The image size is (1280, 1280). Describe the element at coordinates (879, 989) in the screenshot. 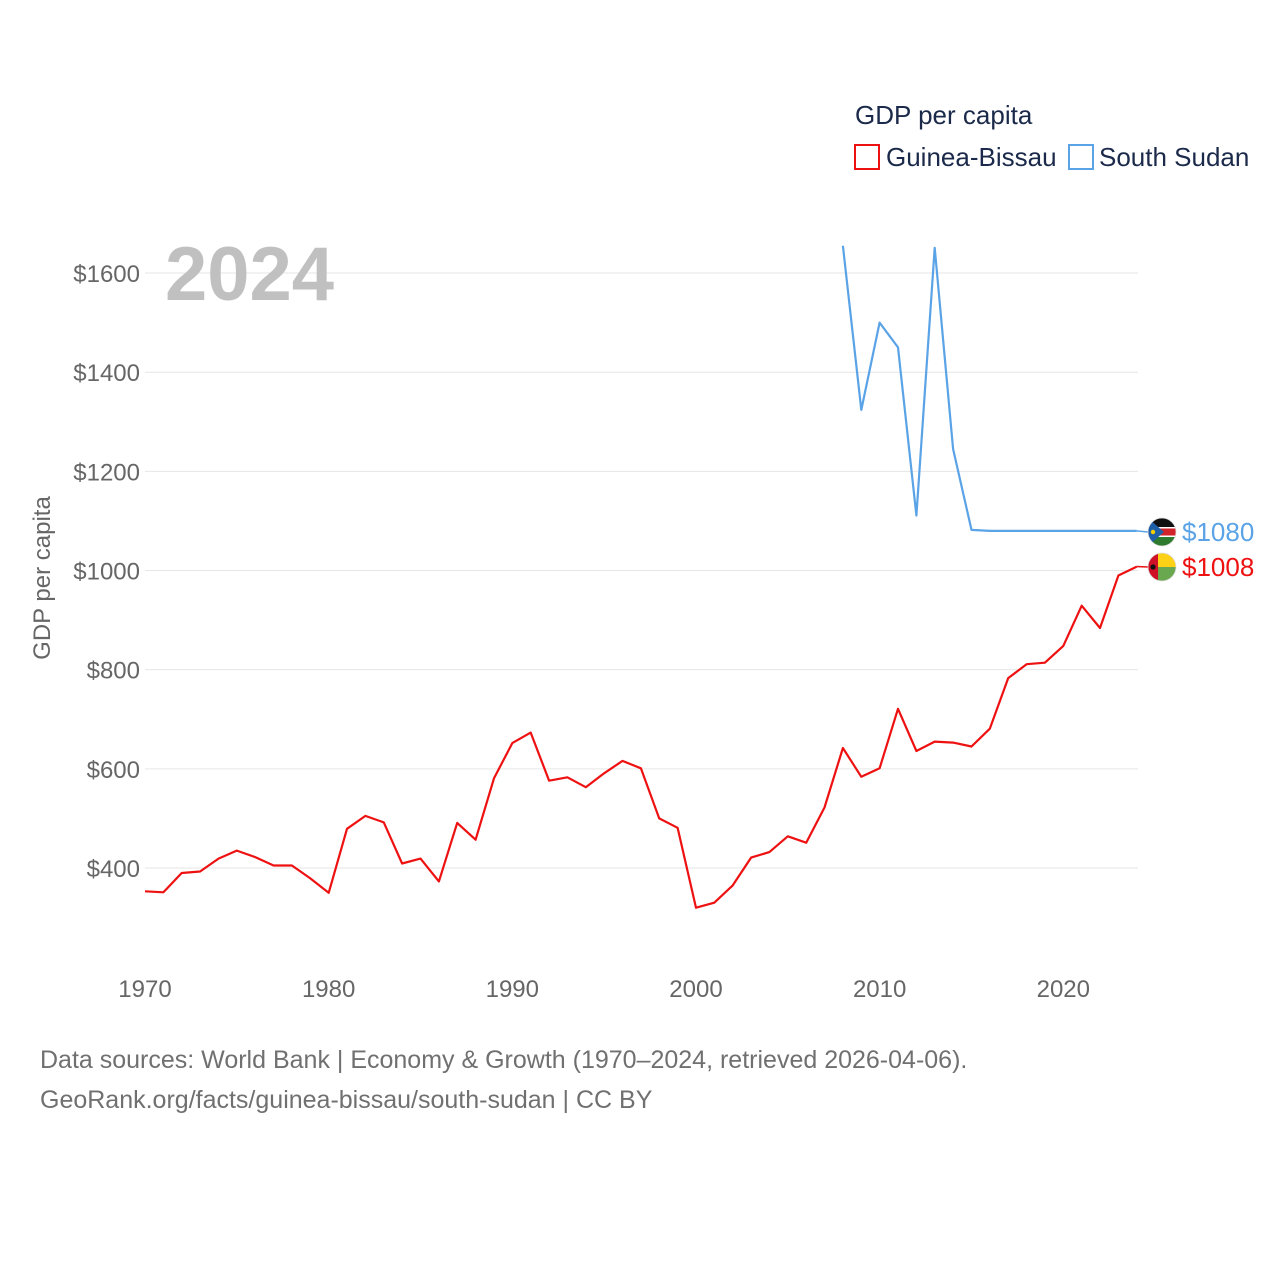

I see `x-tick-label: 2010` at that location.